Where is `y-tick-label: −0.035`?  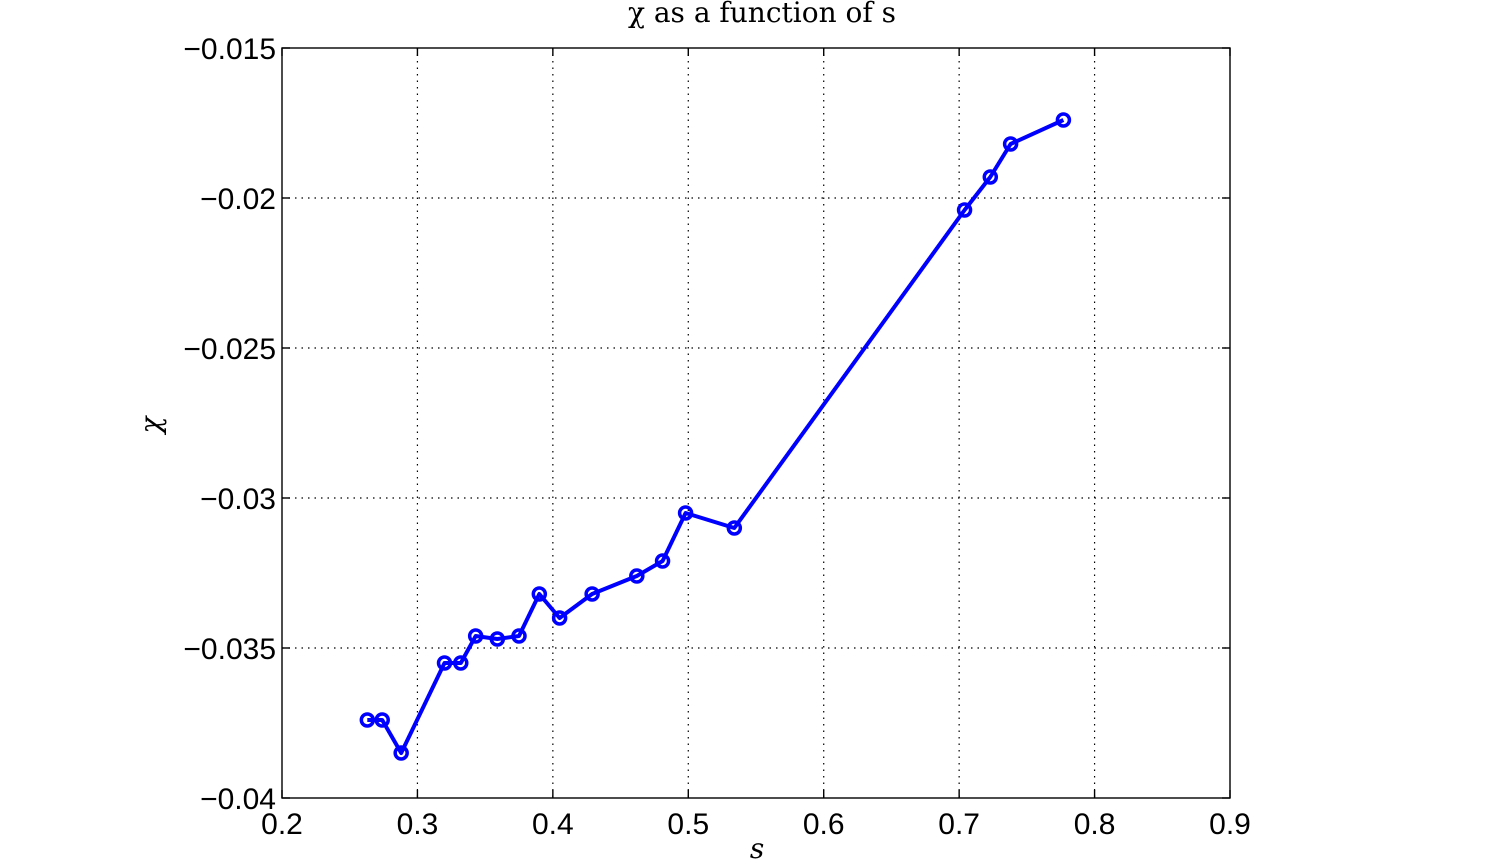 y-tick-label: −0.035 is located at coordinates (229, 649).